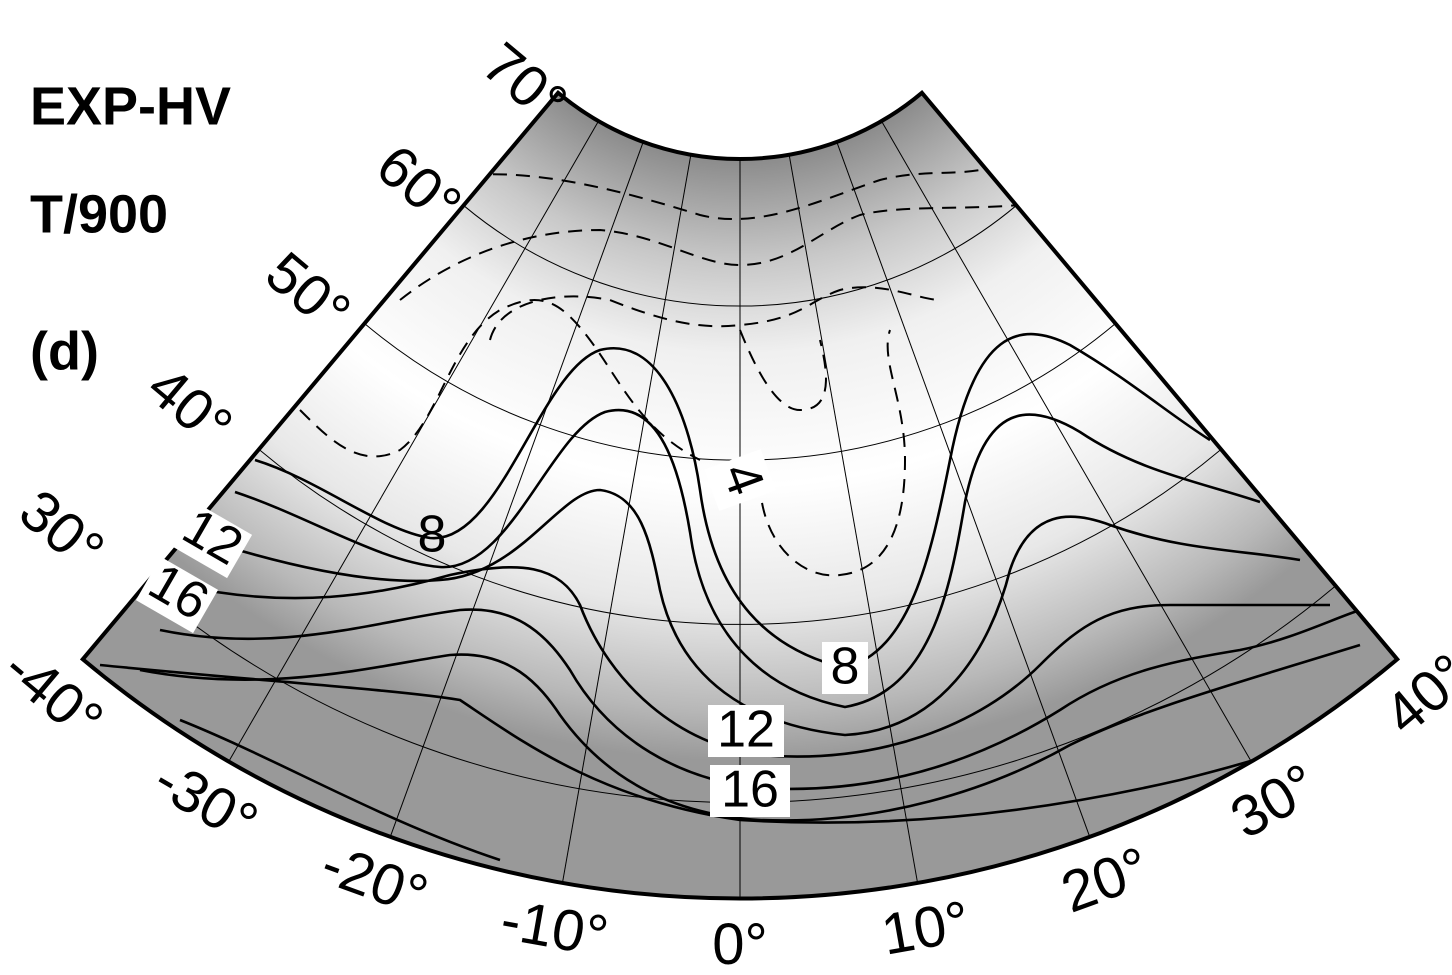 The width and height of the screenshot is (1452, 975). I want to click on lon-tick-label: 20°, so click(1105, 879).